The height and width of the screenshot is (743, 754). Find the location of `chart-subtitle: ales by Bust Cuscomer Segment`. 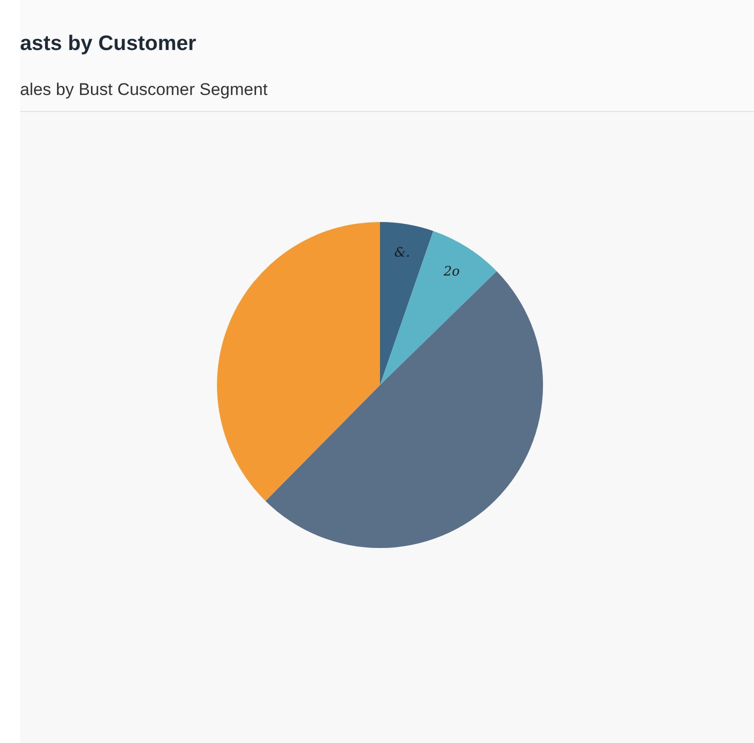

chart-subtitle: ales by Bust Cuscomer Segment is located at coordinates (144, 90).